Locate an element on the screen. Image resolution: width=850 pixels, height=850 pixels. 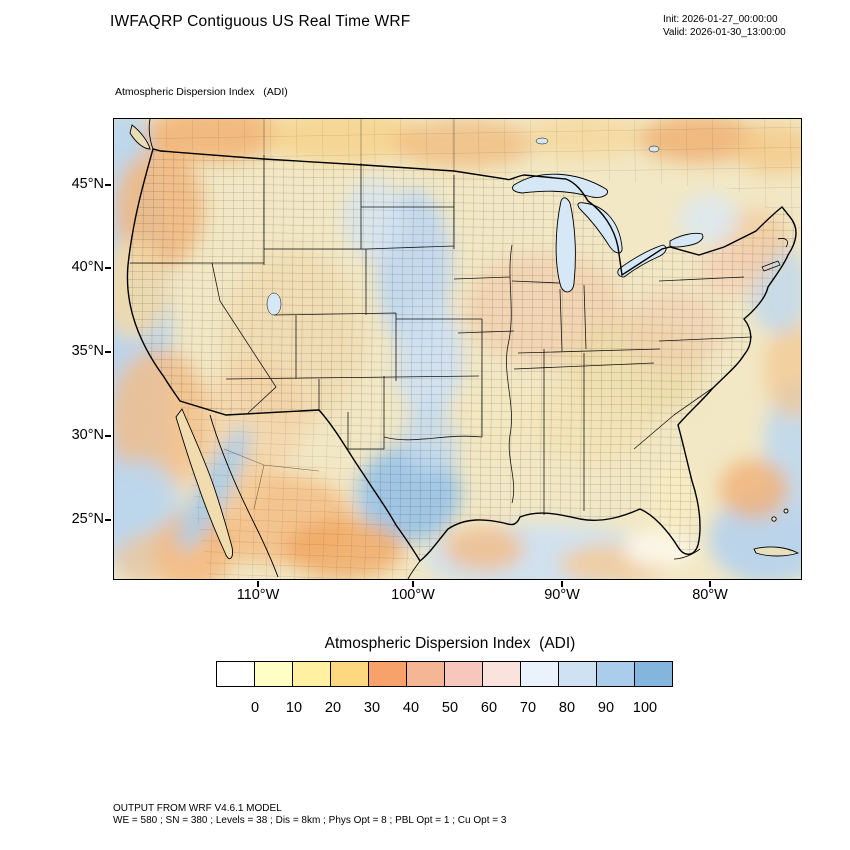
lake-michigan is located at coordinates (565, 245).